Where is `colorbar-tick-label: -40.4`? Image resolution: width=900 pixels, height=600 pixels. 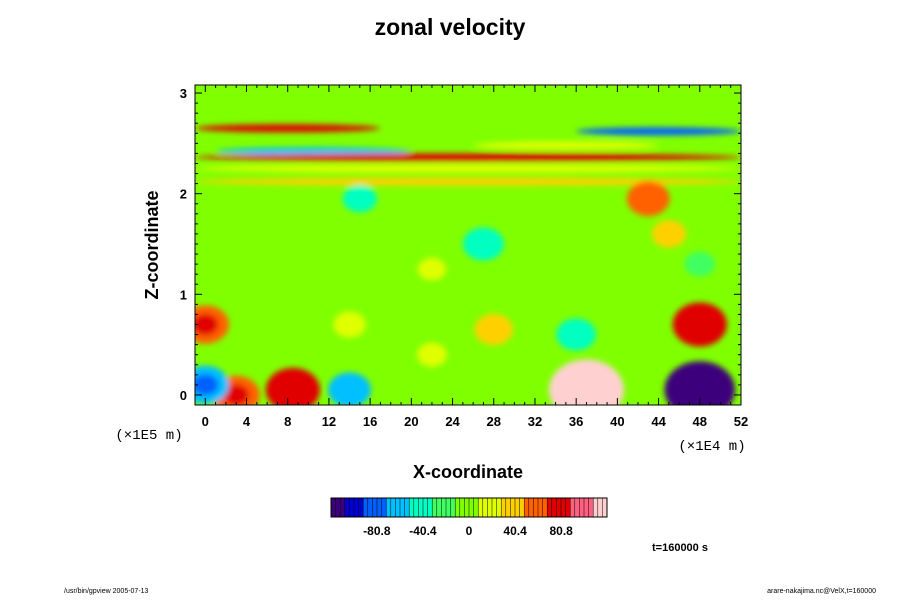 colorbar-tick-label: -40.4 is located at coordinates (423, 531).